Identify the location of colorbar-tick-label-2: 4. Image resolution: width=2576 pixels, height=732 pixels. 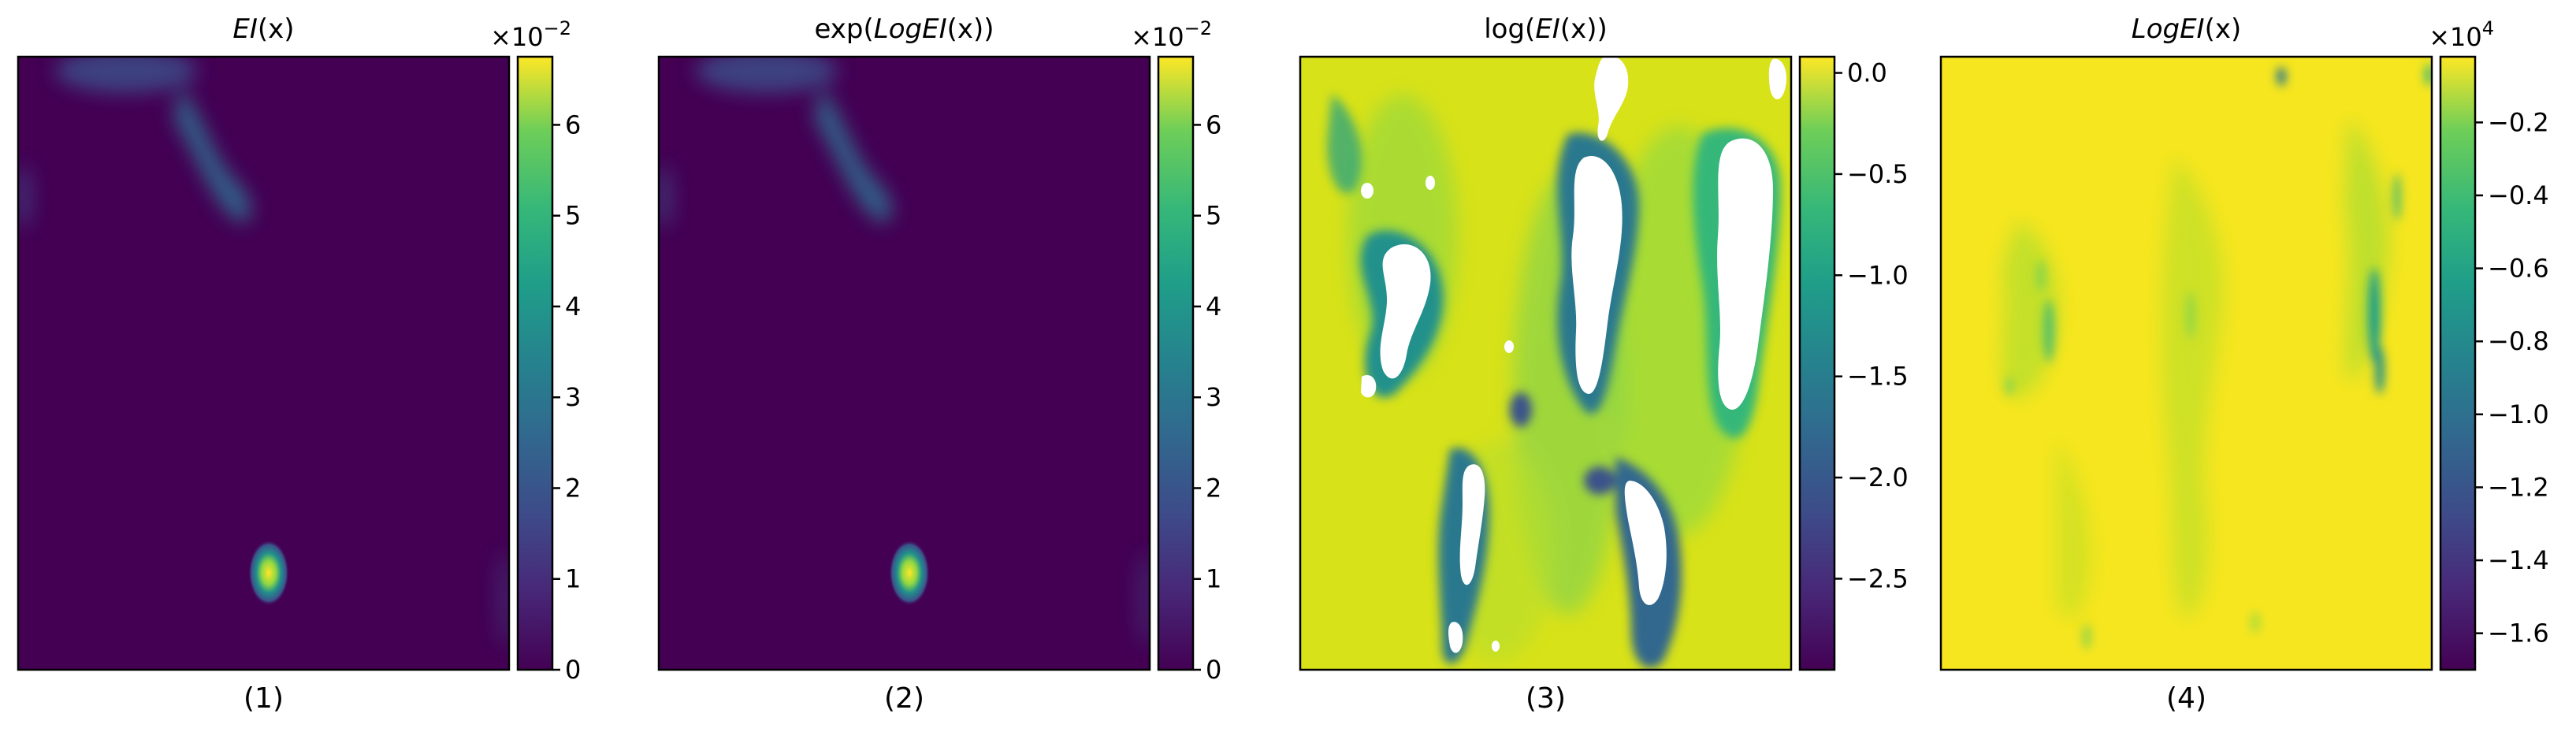
(1213, 306).